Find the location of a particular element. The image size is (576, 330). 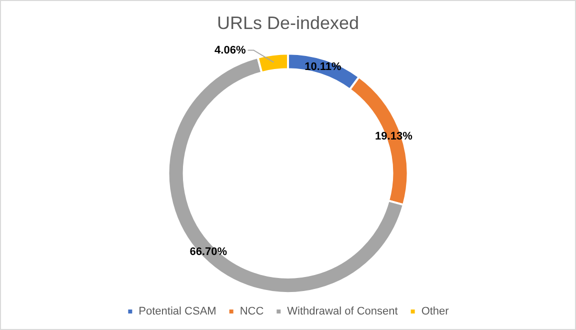

legend-label: NCC is located at coordinates (252, 312).